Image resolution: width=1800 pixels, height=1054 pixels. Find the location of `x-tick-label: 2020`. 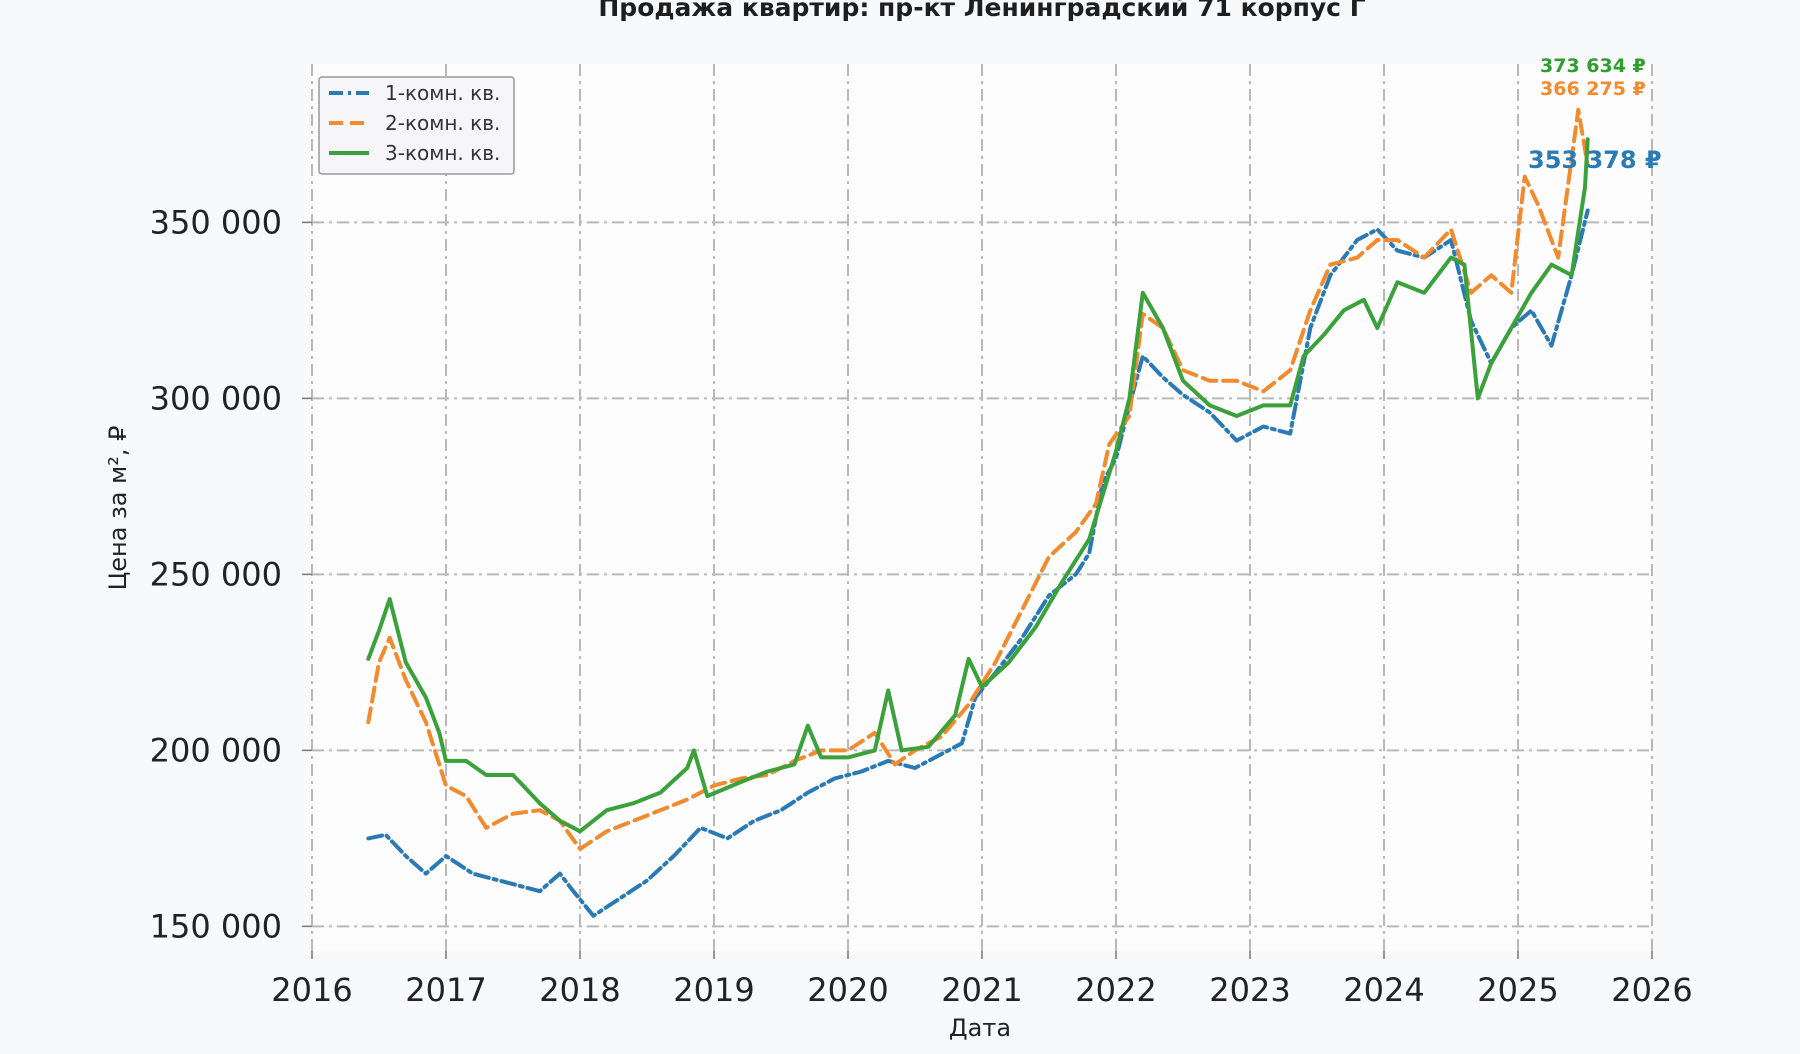

x-tick-label: 2020 is located at coordinates (847, 990).